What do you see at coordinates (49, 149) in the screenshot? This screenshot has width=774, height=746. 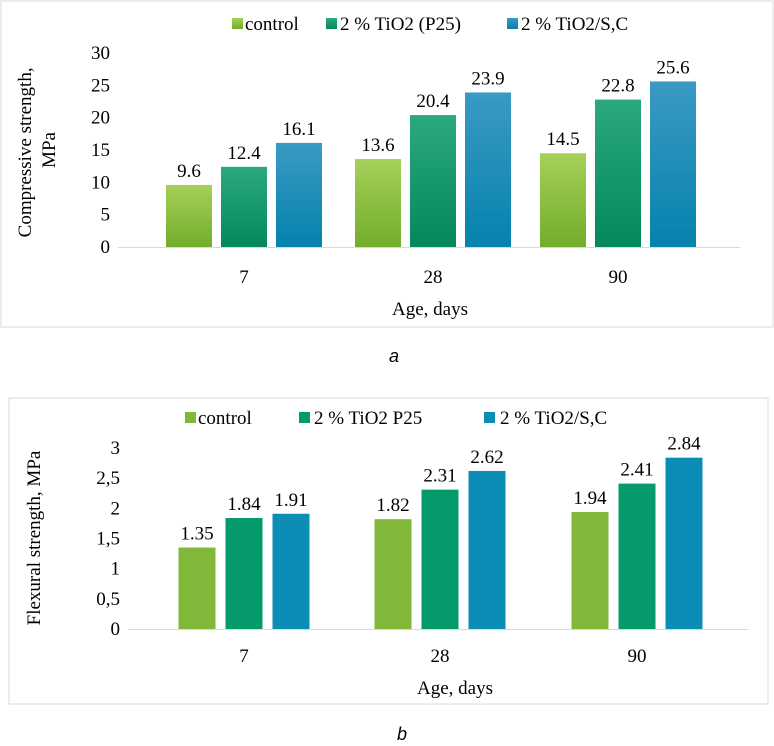 I see `chart-a-y-axis-title-line2: MPa` at bounding box center [49, 149].